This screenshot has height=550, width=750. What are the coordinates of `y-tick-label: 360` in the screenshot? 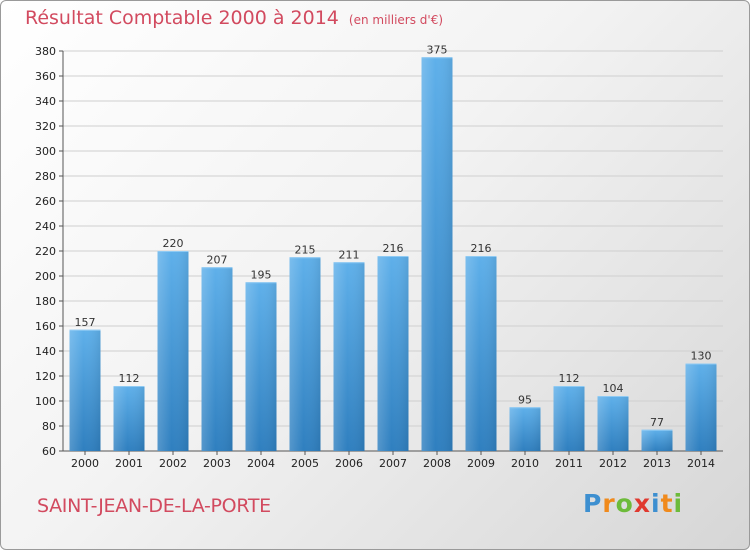 It's located at (45, 76).